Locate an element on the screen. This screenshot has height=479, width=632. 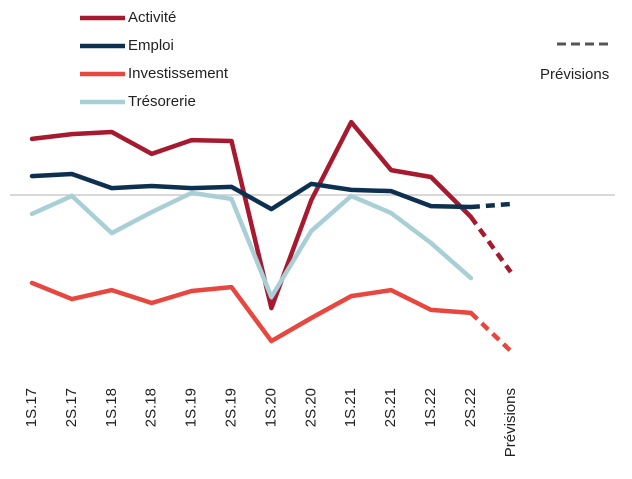
legend-label: Activité is located at coordinates (152, 17).